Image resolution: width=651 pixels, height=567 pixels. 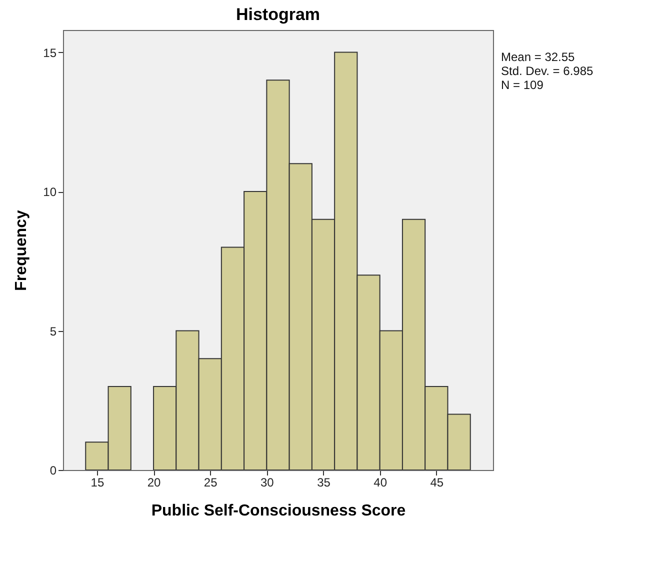 I want to click on x-tick-label: 15, so click(x=97, y=483).